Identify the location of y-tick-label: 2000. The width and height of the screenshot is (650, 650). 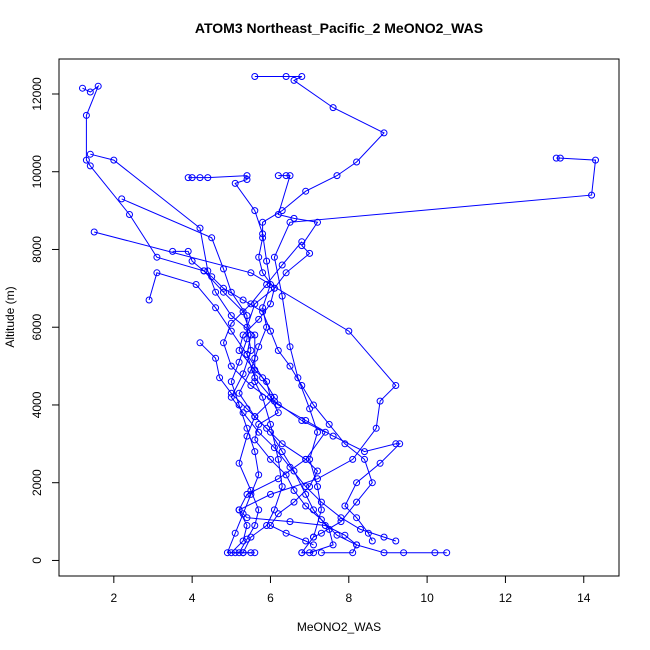
(37, 482).